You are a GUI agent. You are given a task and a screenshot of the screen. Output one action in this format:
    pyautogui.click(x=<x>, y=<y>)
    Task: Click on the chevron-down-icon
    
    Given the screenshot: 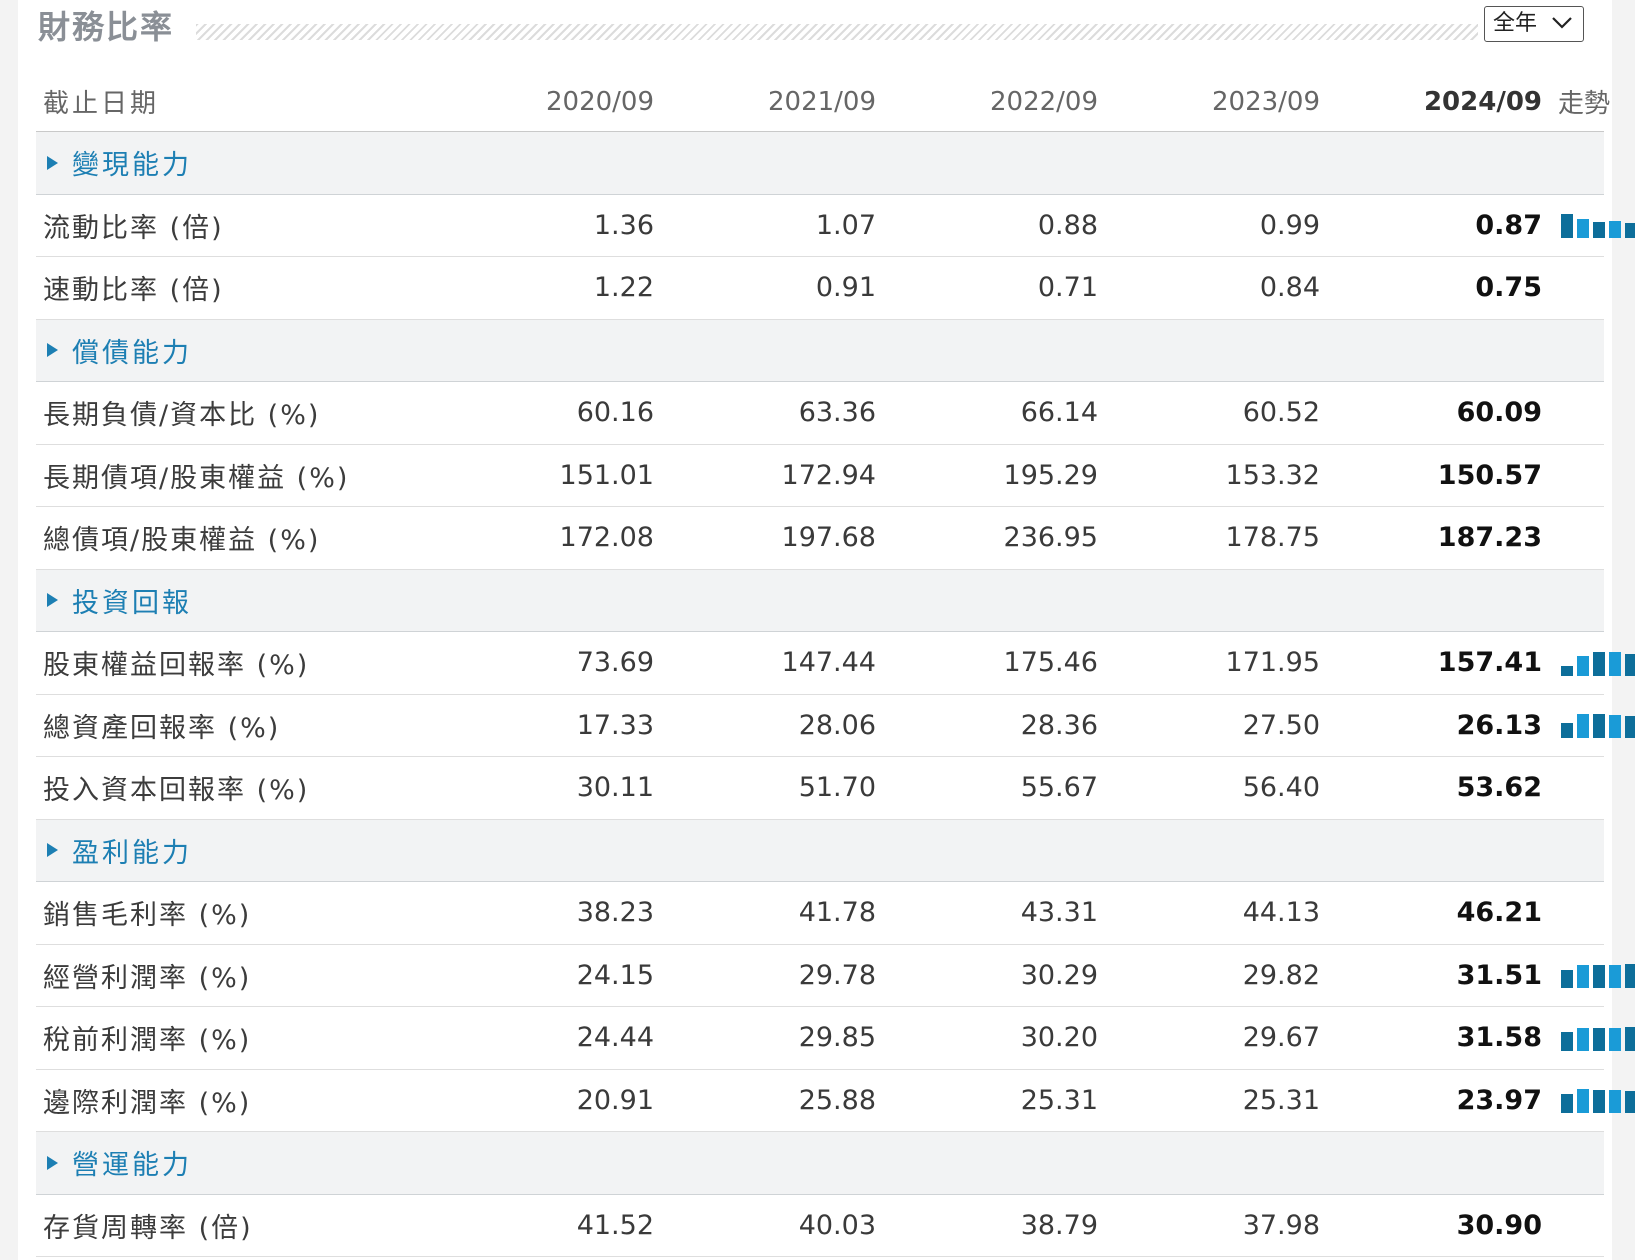 What is the action you would take?
    pyautogui.click(x=1562, y=23)
    